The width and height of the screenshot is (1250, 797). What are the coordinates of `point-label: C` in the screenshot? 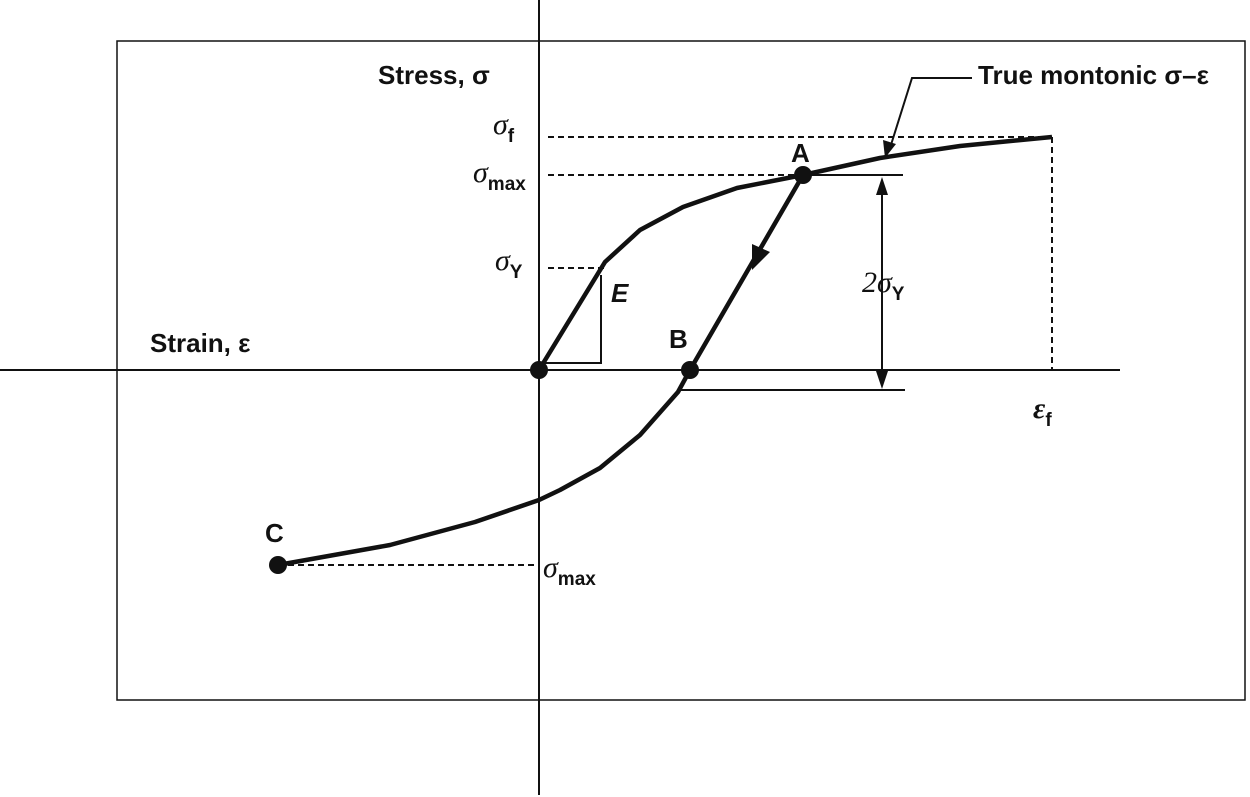 It's located at (274, 533).